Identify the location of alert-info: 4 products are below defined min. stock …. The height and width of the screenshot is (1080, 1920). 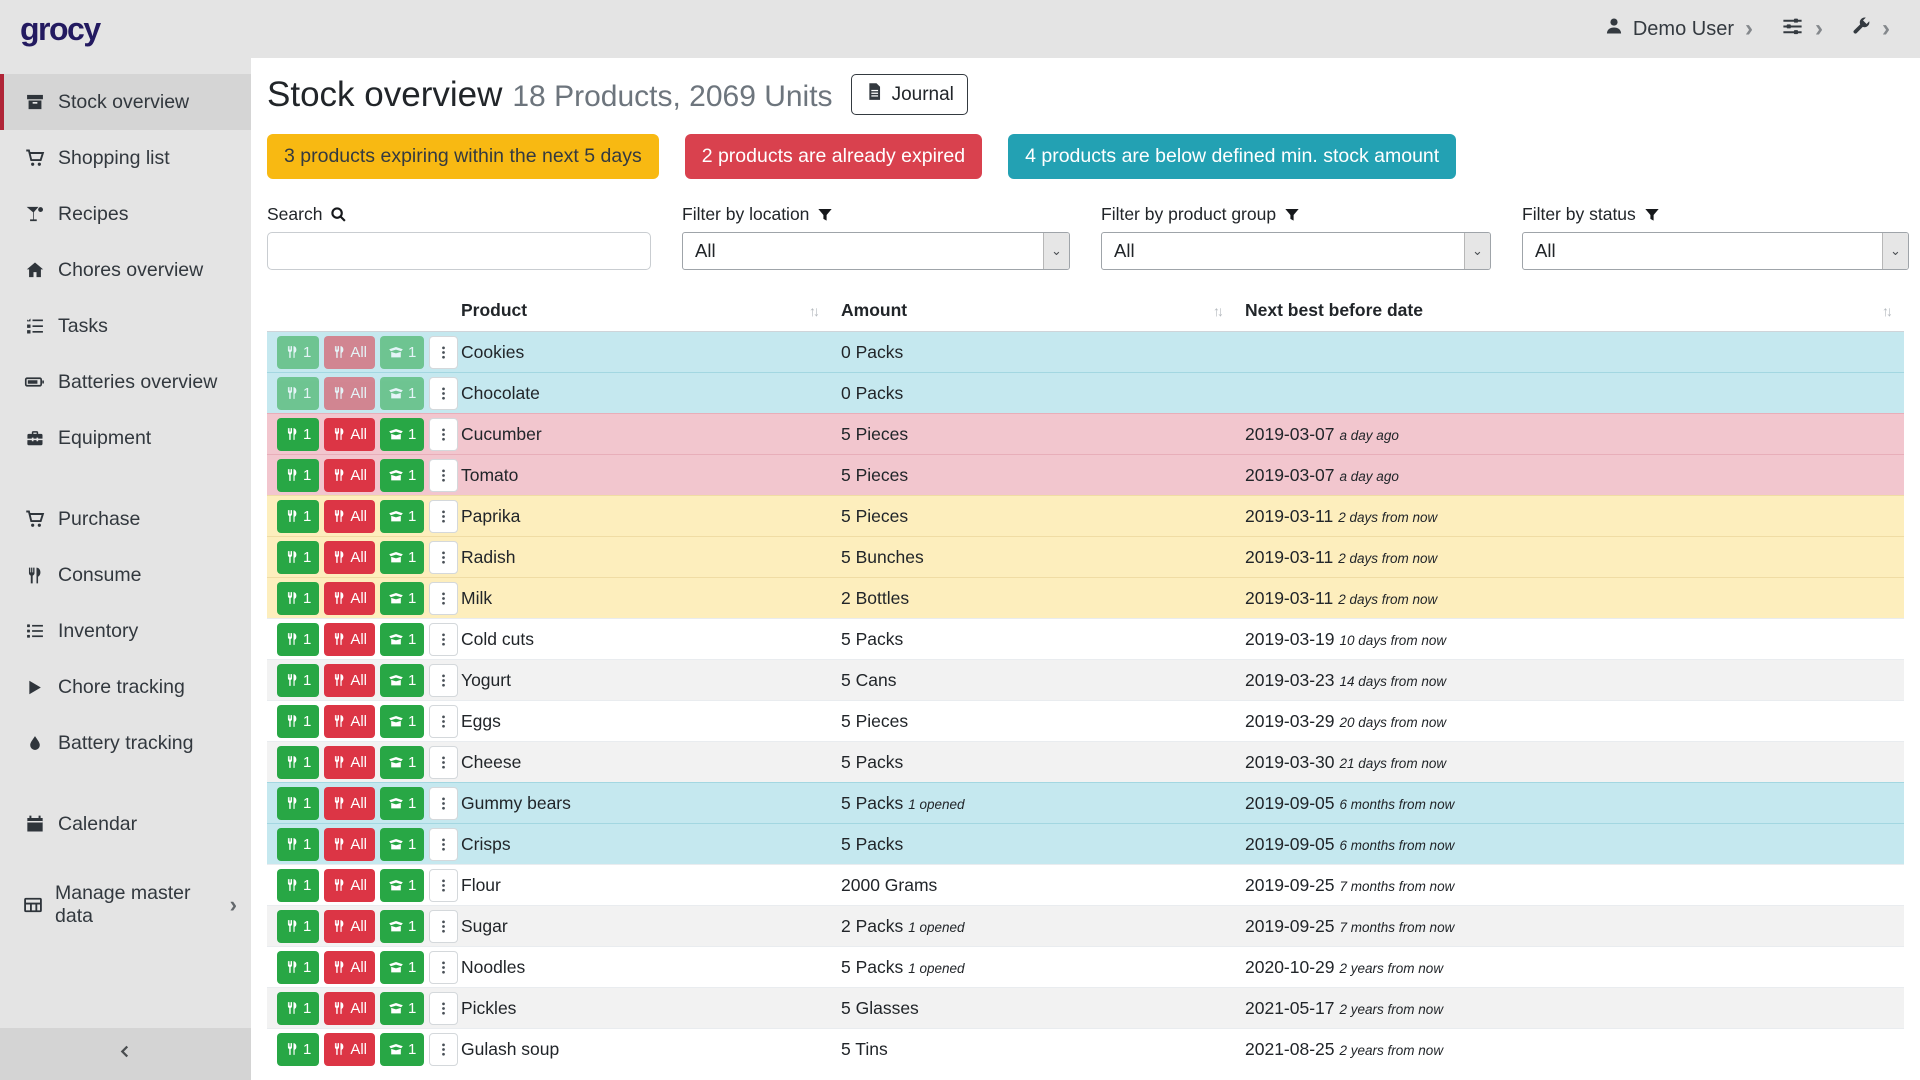
(1232, 156).